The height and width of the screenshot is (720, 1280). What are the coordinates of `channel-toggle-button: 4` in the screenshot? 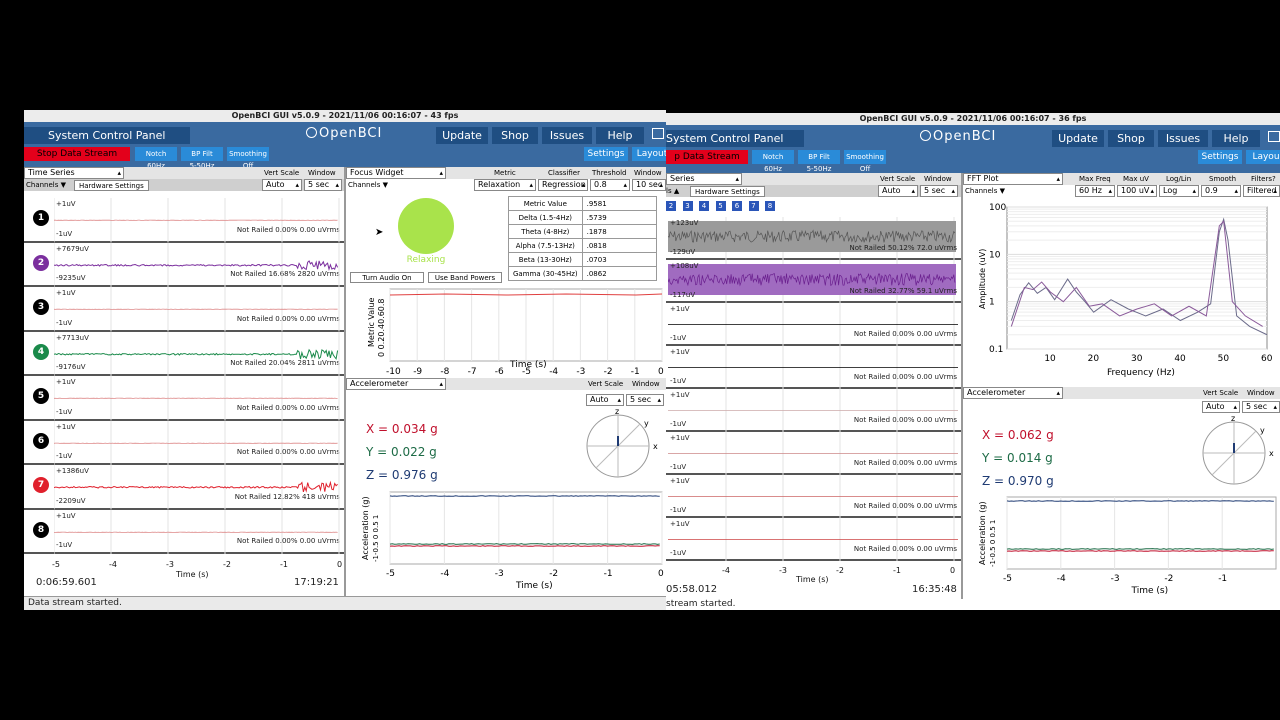 It's located at (704, 206).